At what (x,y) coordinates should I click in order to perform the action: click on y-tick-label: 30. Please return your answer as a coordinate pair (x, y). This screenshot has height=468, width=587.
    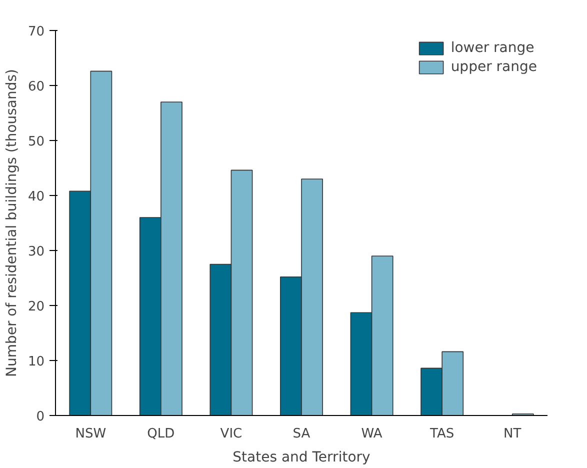
    Looking at the image, I should click on (36, 252).